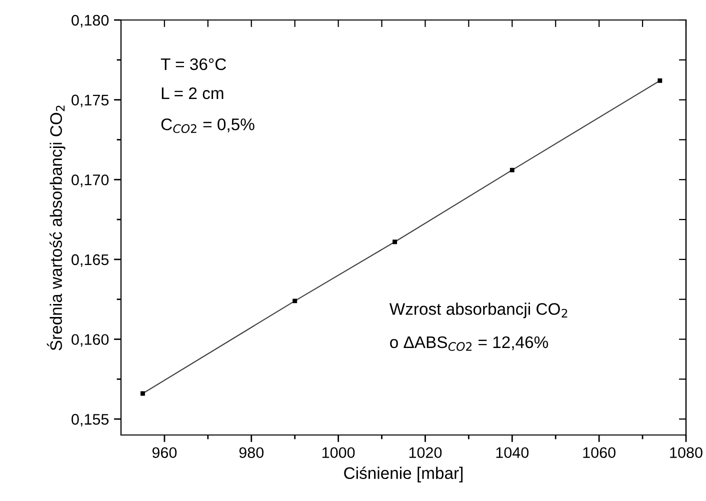 This screenshot has height=501, width=706. What do you see at coordinates (90, 21) in the screenshot?
I see `y-tick-label: 0,180` at bounding box center [90, 21].